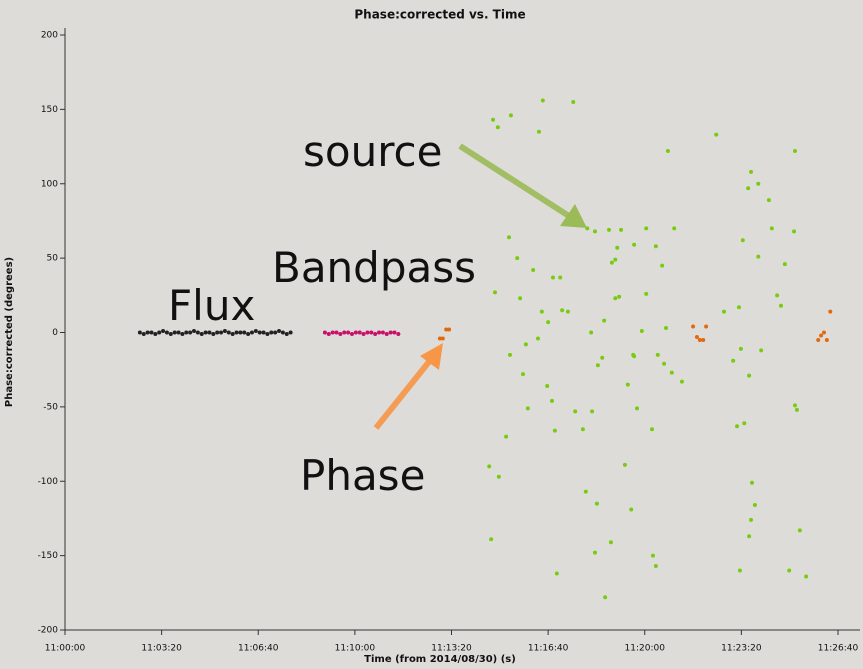 This screenshot has height=669, width=863. I want to click on x-tick-label: 11:23:20, so click(741, 649).